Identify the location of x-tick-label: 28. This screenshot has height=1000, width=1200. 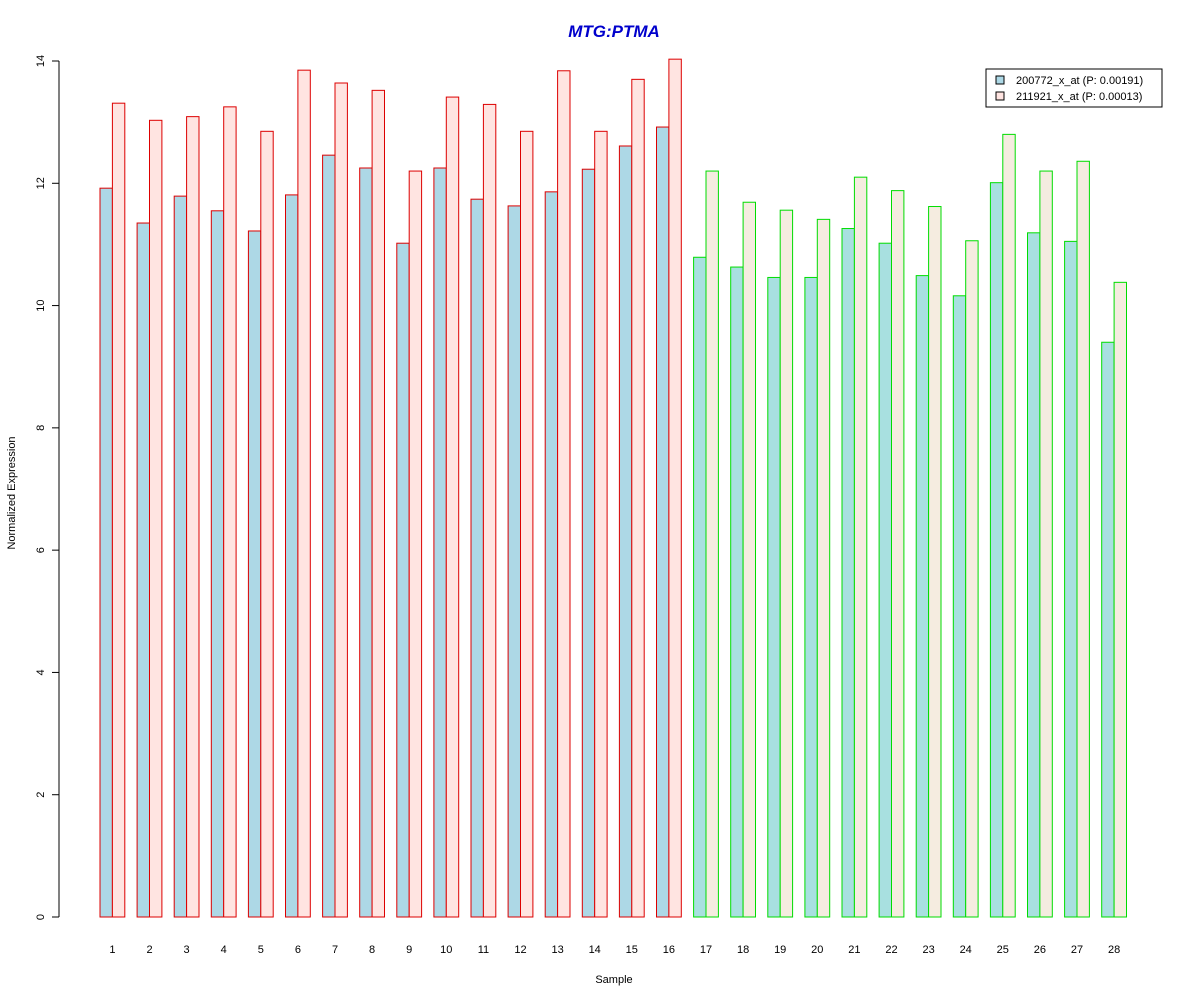
(1114, 950).